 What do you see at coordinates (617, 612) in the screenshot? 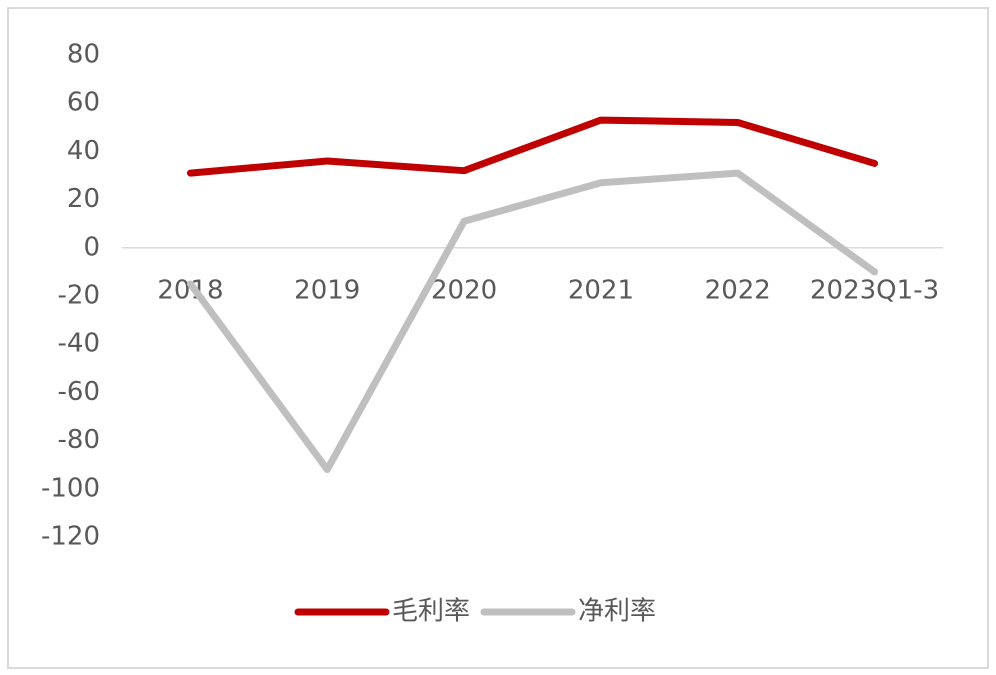
I see `legend-label: 净利率` at bounding box center [617, 612].